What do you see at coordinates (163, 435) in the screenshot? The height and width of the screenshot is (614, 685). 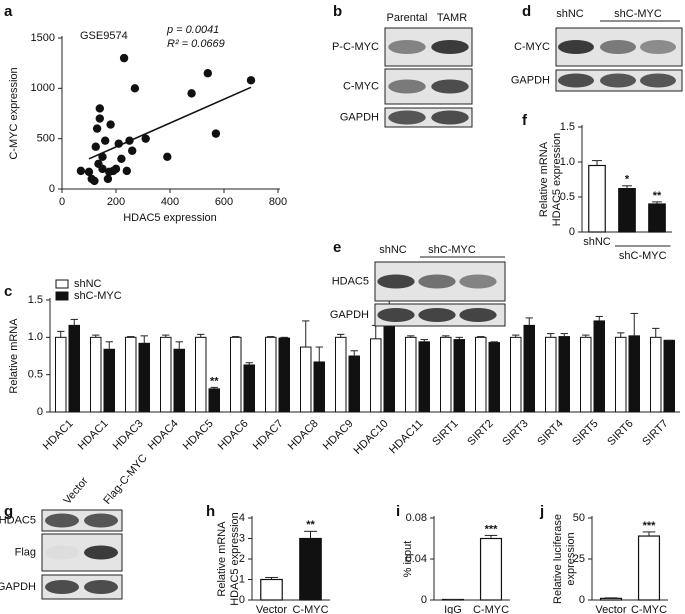 I see `x-tick-label: HDAC4` at bounding box center [163, 435].